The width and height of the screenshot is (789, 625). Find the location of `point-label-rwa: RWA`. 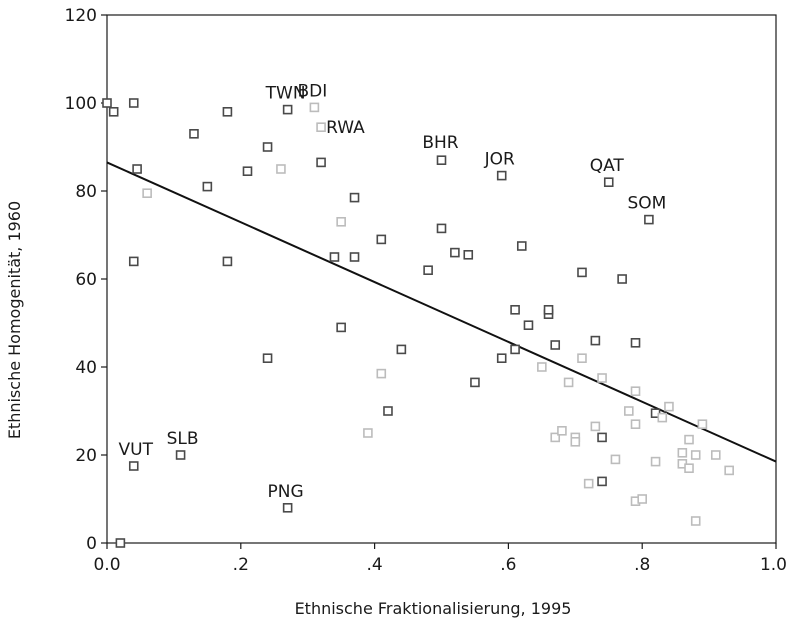

point-label-rwa: RWA is located at coordinates (345, 128).